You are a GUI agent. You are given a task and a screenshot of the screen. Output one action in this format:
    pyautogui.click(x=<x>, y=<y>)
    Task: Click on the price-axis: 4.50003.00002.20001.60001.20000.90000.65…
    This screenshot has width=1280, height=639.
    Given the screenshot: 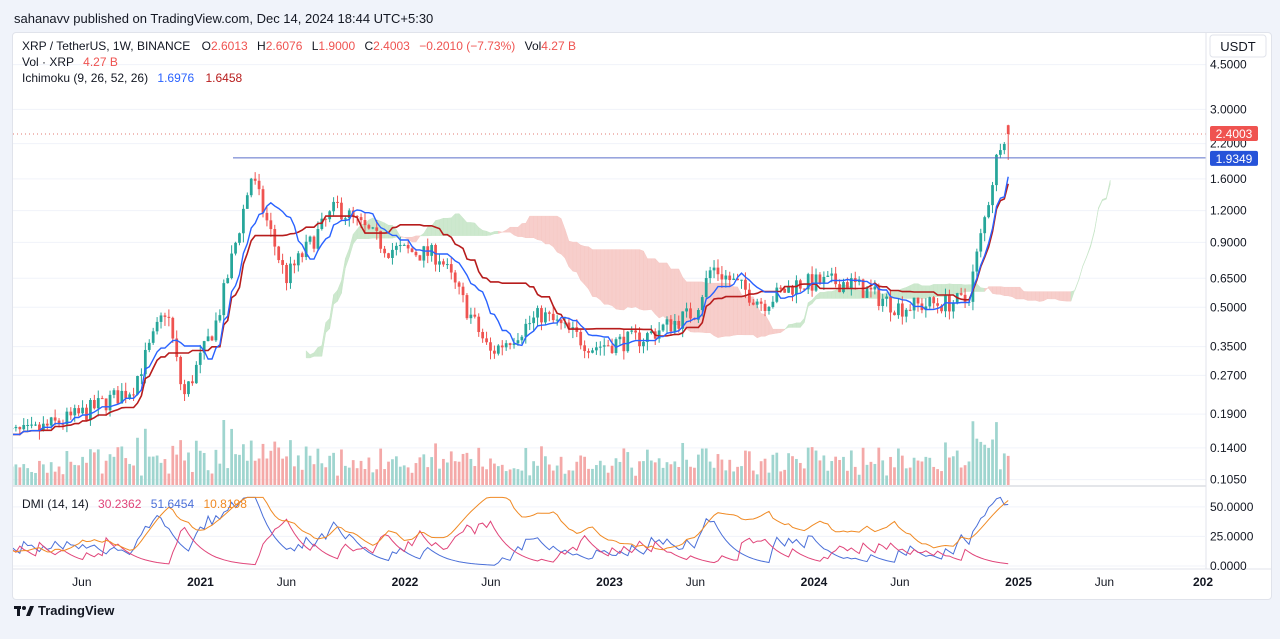 What is the action you would take?
    pyautogui.click(x=1228, y=272)
    